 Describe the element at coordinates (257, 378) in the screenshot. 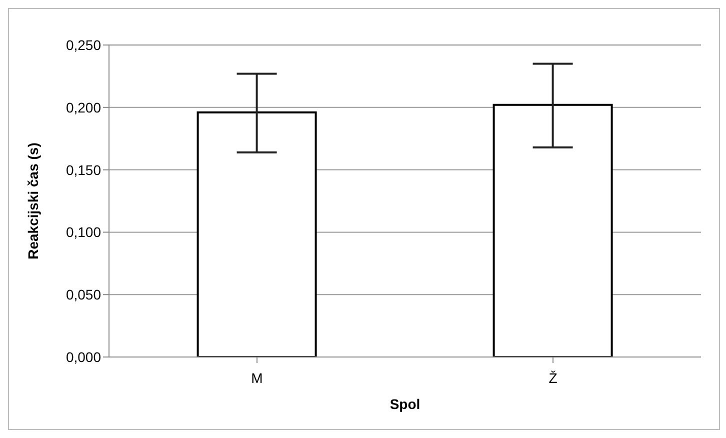

I see `x-tick-label: M` at that location.